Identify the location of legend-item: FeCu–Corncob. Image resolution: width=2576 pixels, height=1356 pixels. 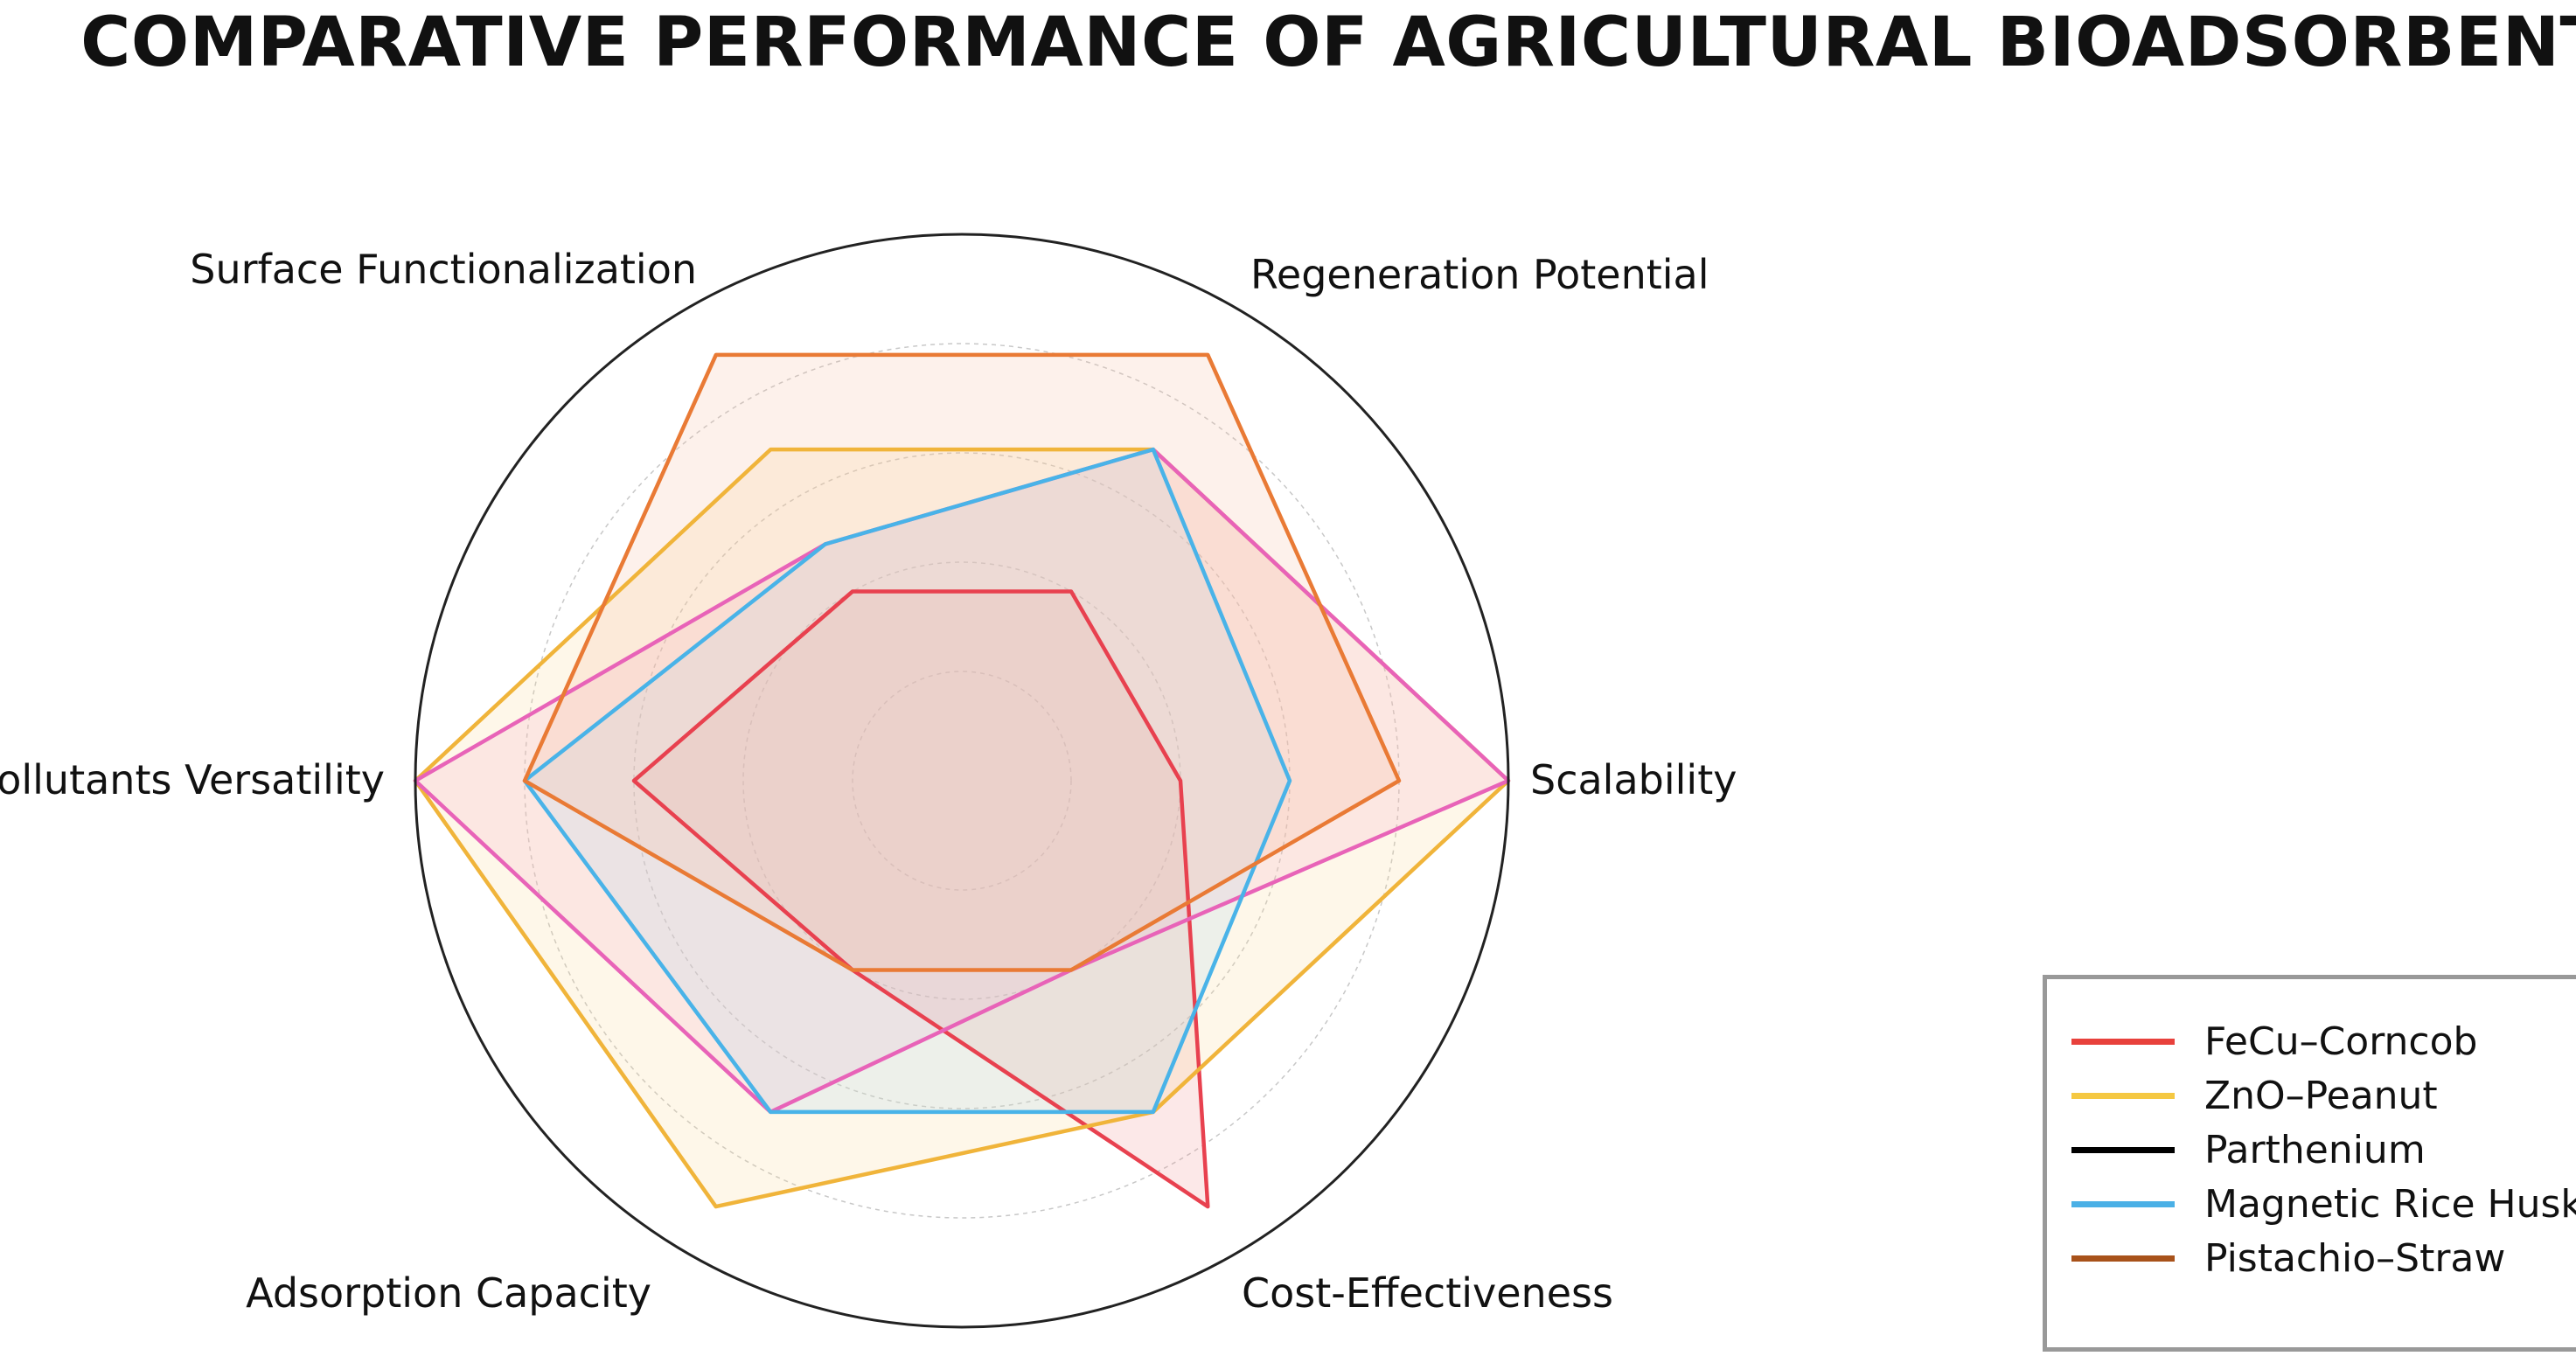
(2311, 1041).